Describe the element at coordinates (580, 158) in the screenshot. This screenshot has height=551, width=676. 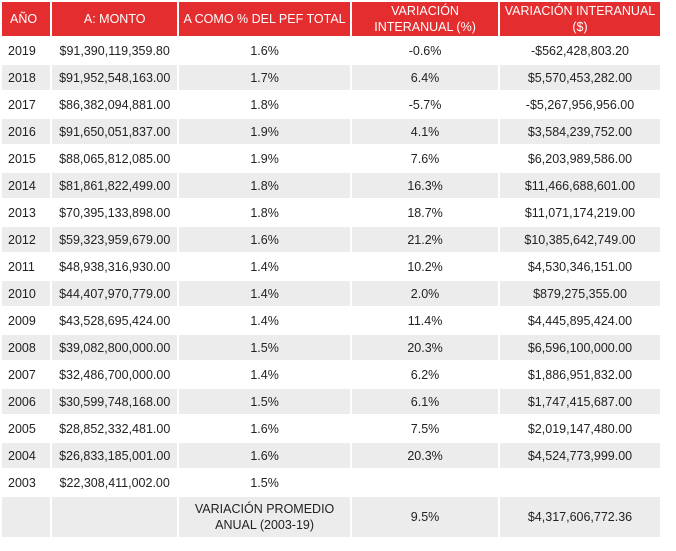
I see `yoy-amount-cell: $6,203,989,586.00` at that location.